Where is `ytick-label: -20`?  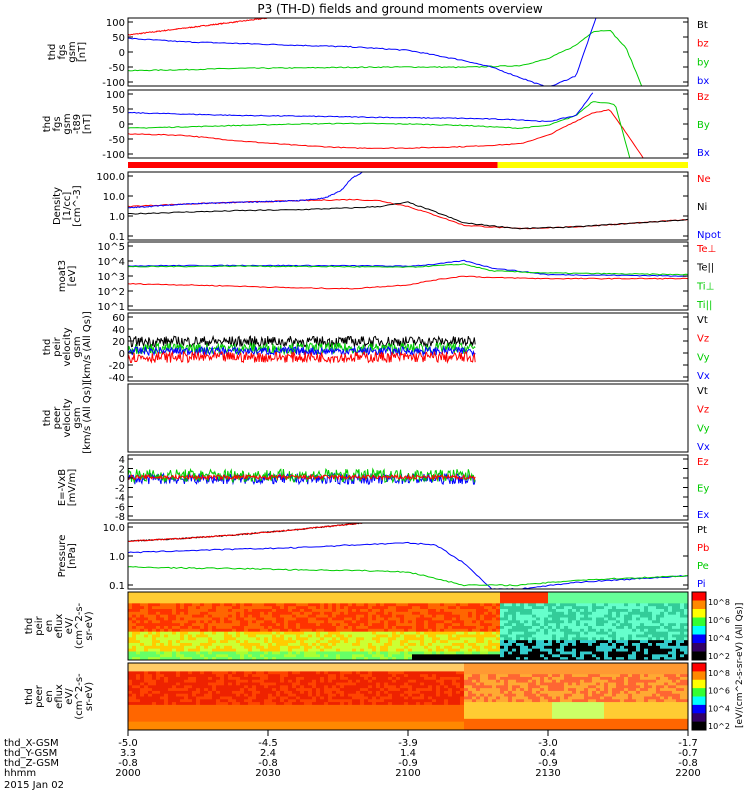 ytick-label: -20 is located at coordinates (117, 366).